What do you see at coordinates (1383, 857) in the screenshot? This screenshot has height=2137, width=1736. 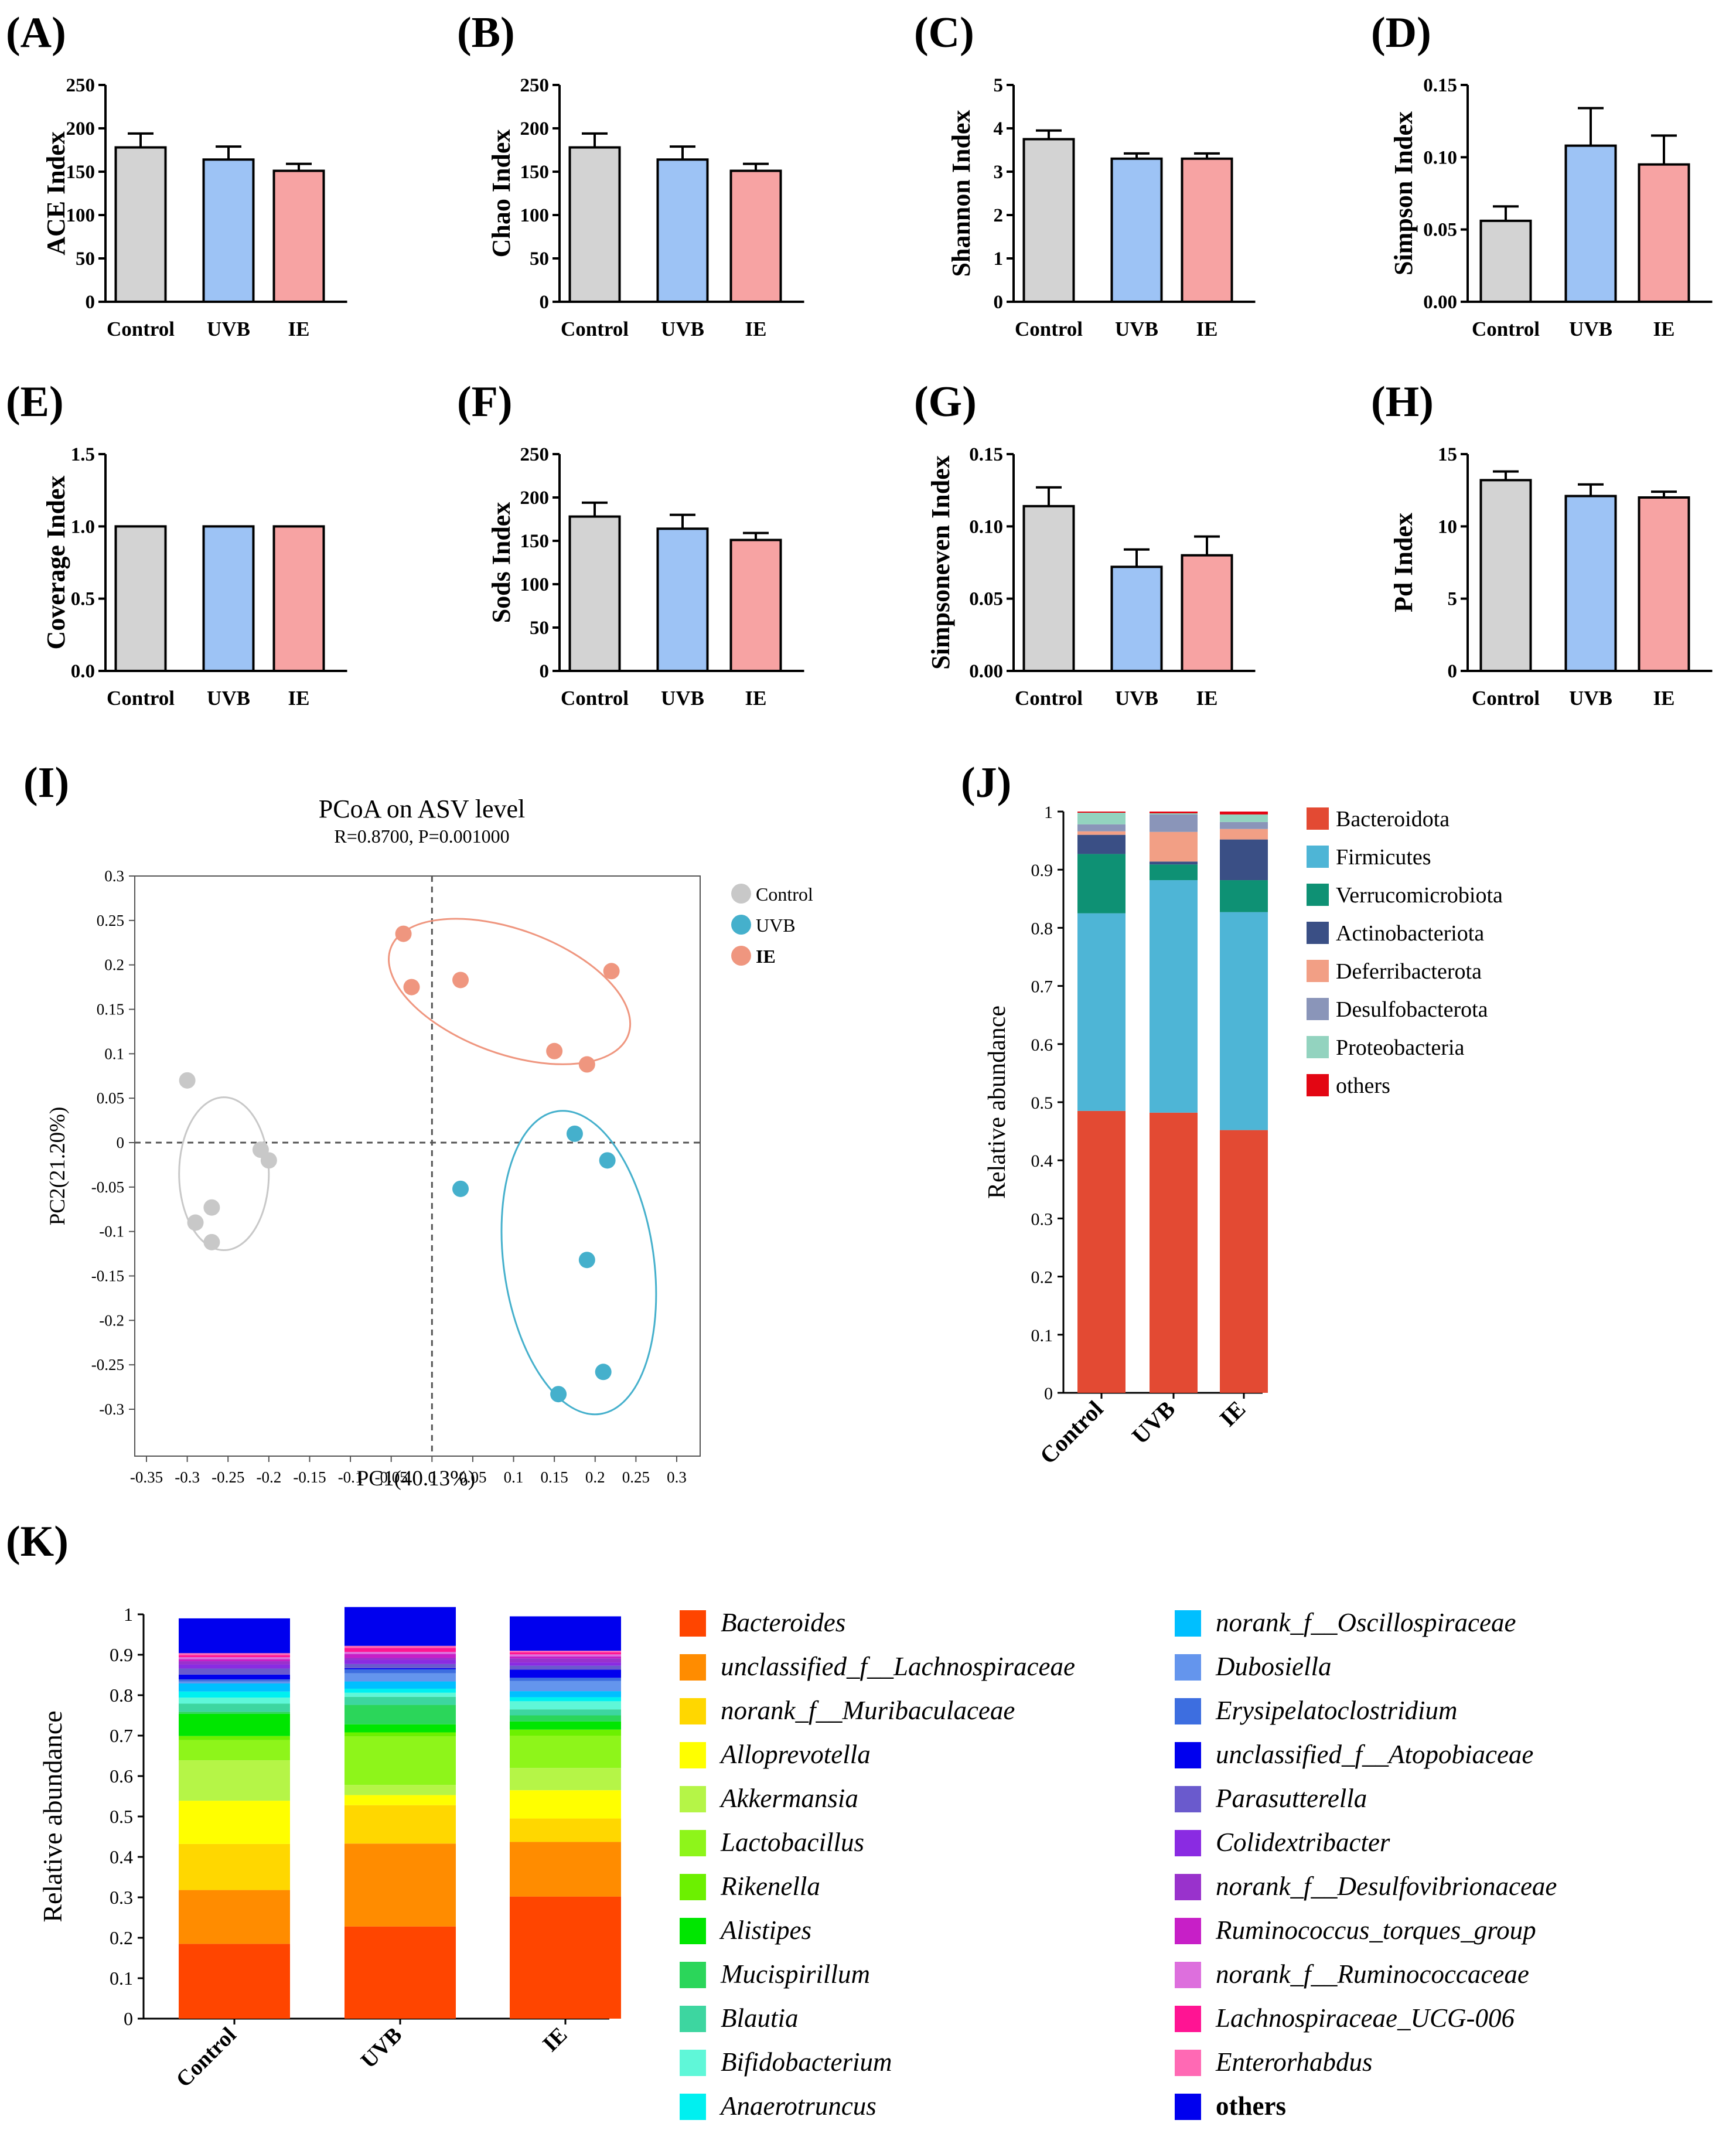 I see `legend-label: Firmicutes` at bounding box center [1383, 857].